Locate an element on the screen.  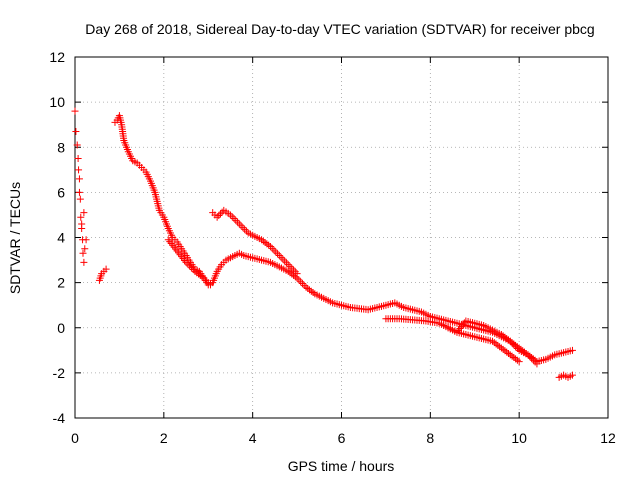
x-tick-label: 10 is located at coordinates (519, 438).